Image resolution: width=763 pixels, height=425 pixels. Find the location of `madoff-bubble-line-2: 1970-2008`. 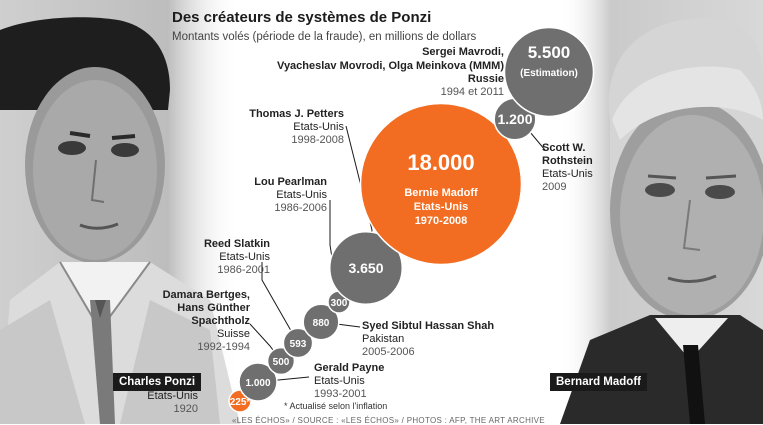

madoff-bubble-line-2: 1970-2008 is located at coordinates (441, 221).